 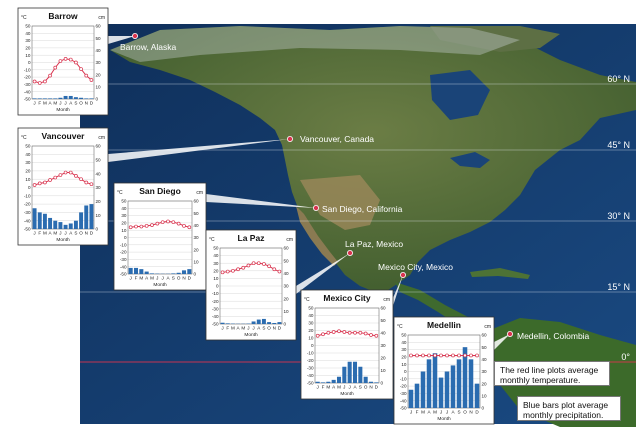 I want to click on month-label: S, so click(x=360, y=387).